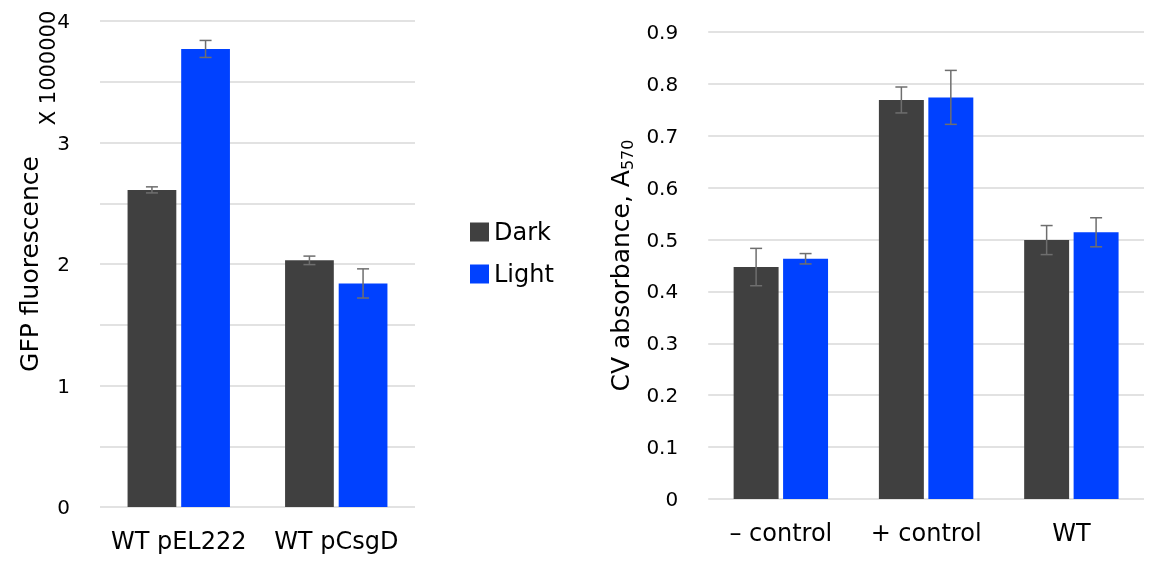  What do you see at coordinates (524, 274) in the screenshot?
I see `legend-label: Light` at bounding box center [524, 274].